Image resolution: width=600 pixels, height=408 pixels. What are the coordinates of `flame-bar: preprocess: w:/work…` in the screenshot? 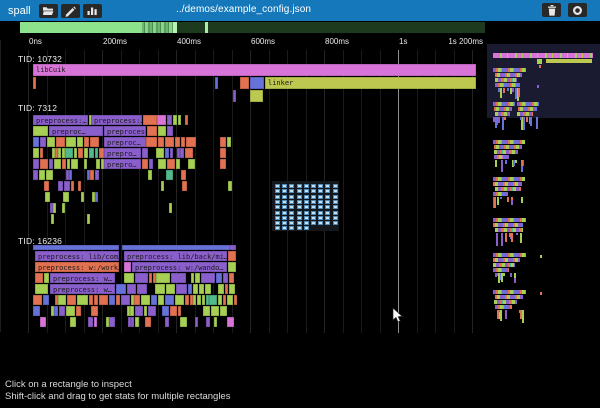 It's located at (77, 267).